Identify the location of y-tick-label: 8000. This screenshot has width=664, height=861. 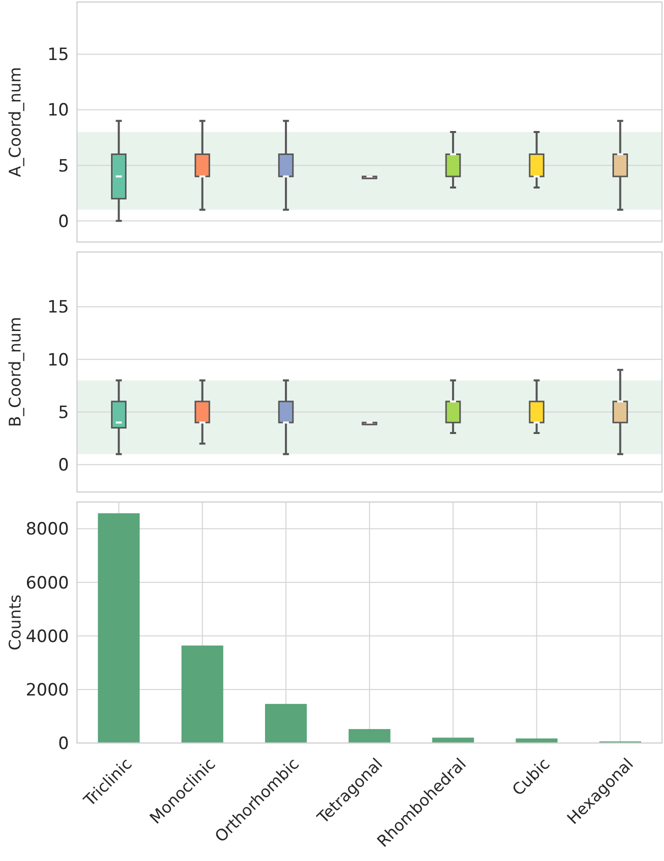
(47, 530).